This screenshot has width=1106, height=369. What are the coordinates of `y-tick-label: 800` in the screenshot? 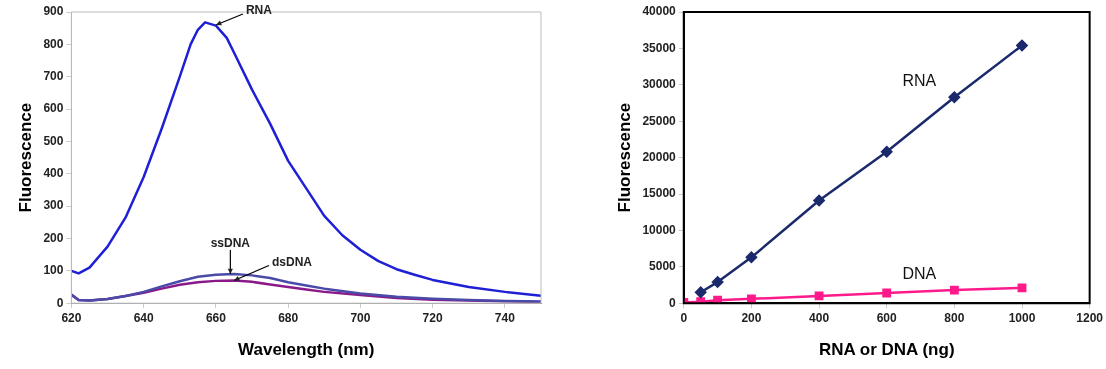 It's located at (53, 43).